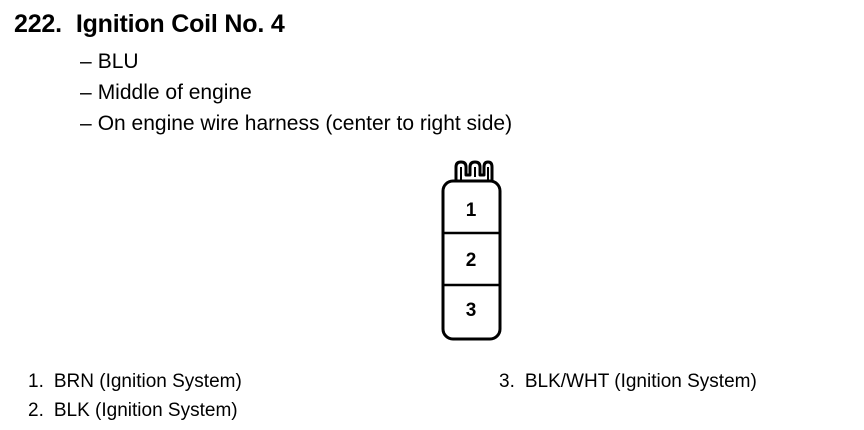 This screenshot has height=430, width=864. Describe the element at coordinates (474, 171) in the screenshot. I see `connector-latch` at that location.